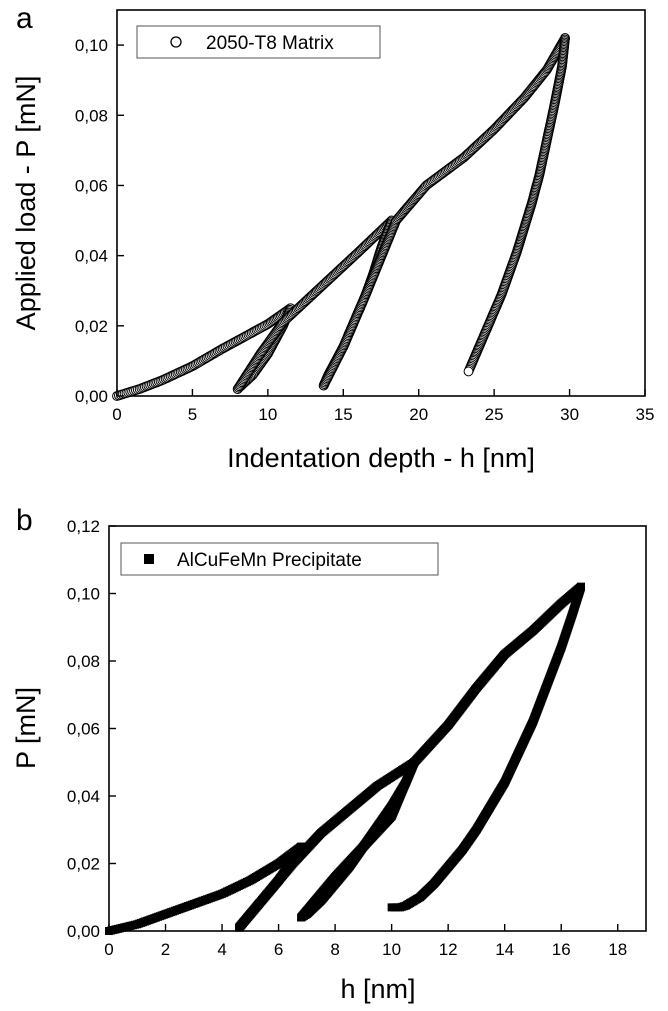 The height and width of the screenshot is (1011, 668). I want to click on x-tick-label: 14, so click(504, 949).